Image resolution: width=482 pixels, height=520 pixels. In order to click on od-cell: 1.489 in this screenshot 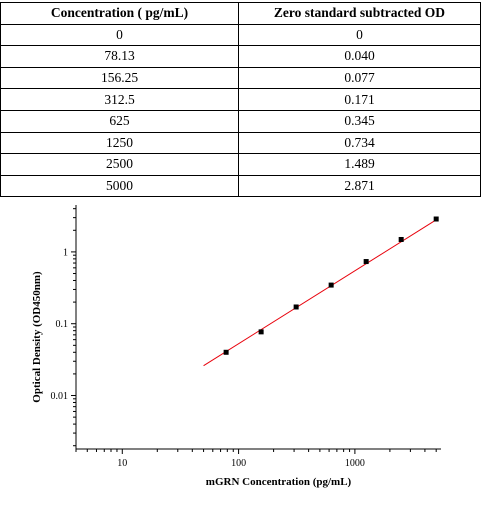, I will do `click(359, 164)`.